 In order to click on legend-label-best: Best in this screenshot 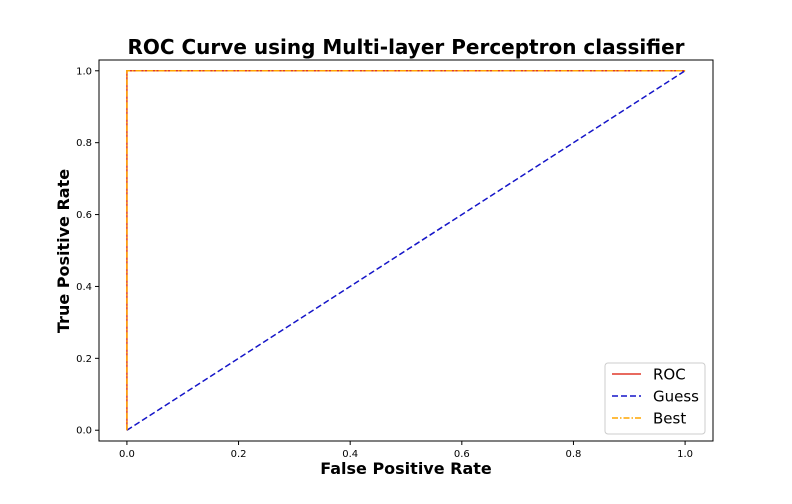, I will do `click(669, 419)`.